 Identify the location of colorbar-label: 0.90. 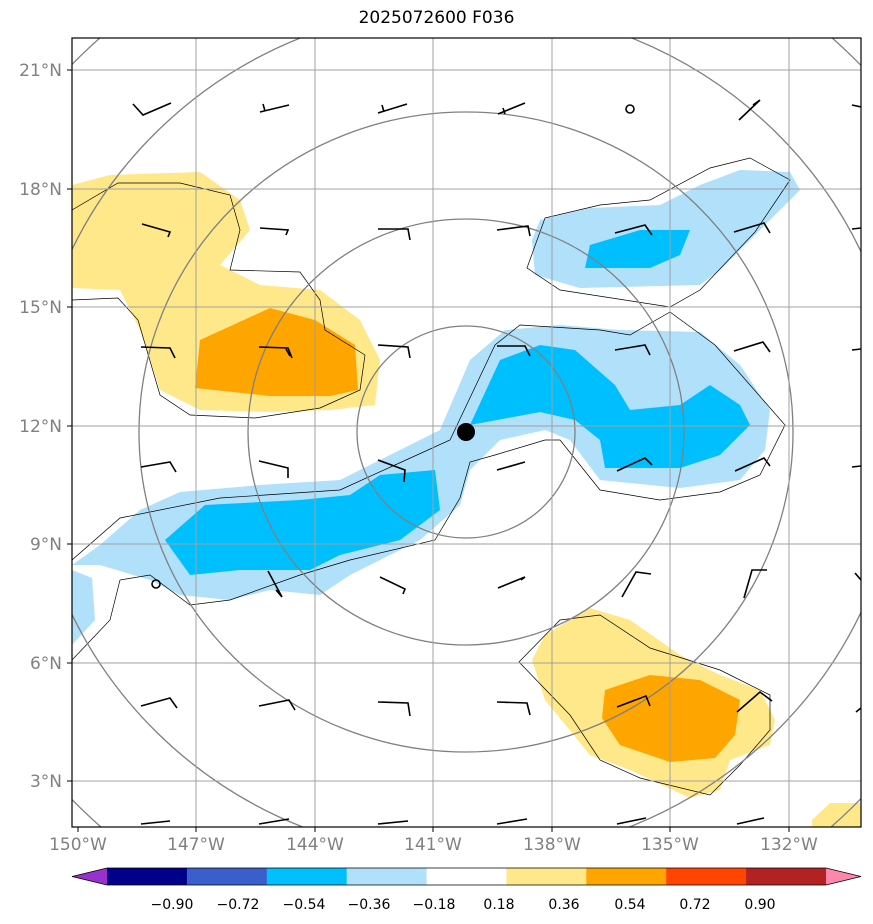
(759, 905).